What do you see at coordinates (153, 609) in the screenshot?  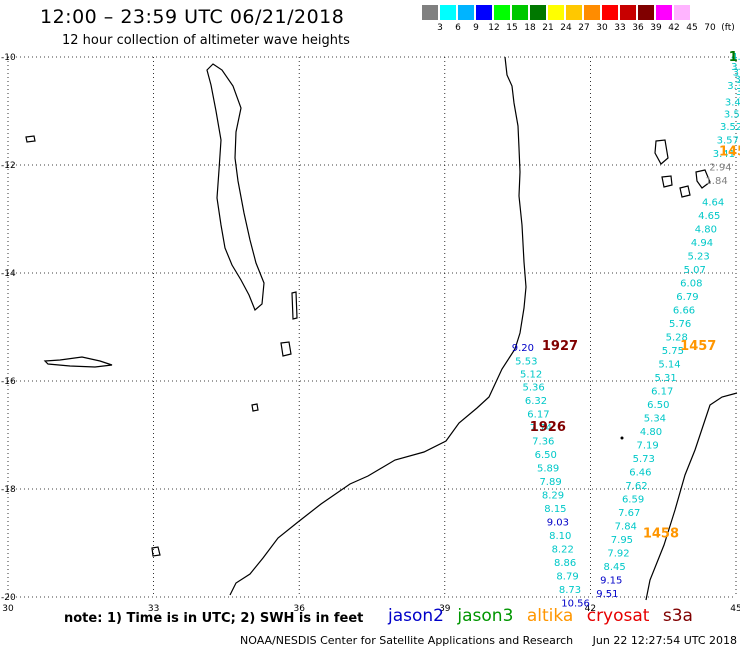 I see `lon-tick-label: 33` at bounding box center [153, 609].